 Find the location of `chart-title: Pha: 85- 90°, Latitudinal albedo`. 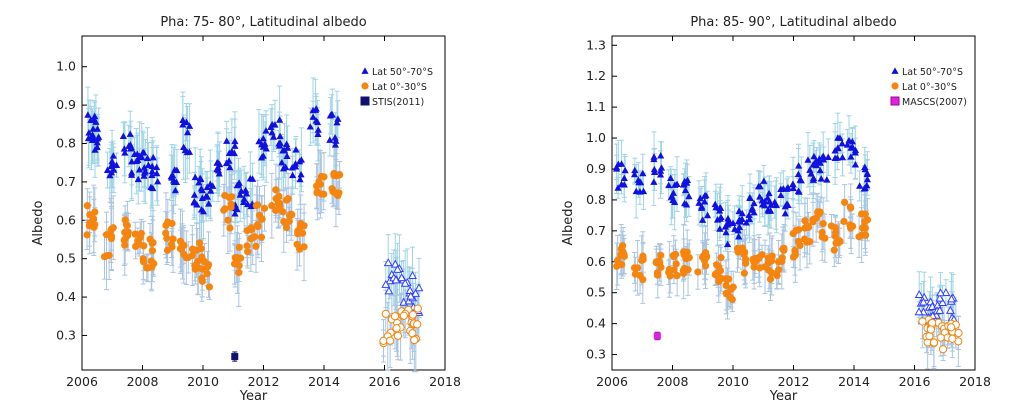

chart-title: Pha: 85- 90°, Latitudinal albedo is located at coordinates (793, 22).